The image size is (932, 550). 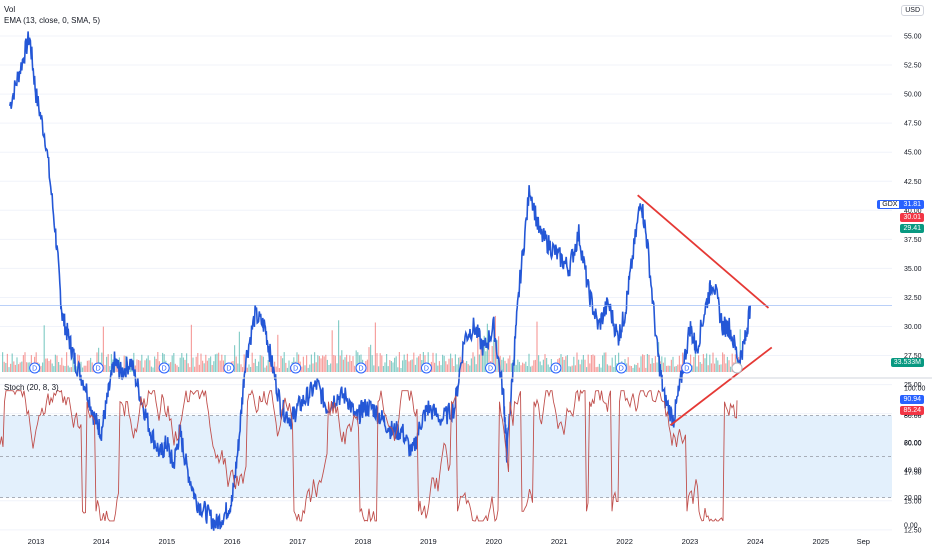 I want to click on stoch-tick-label: 80.00, so click(x=913, y=416).